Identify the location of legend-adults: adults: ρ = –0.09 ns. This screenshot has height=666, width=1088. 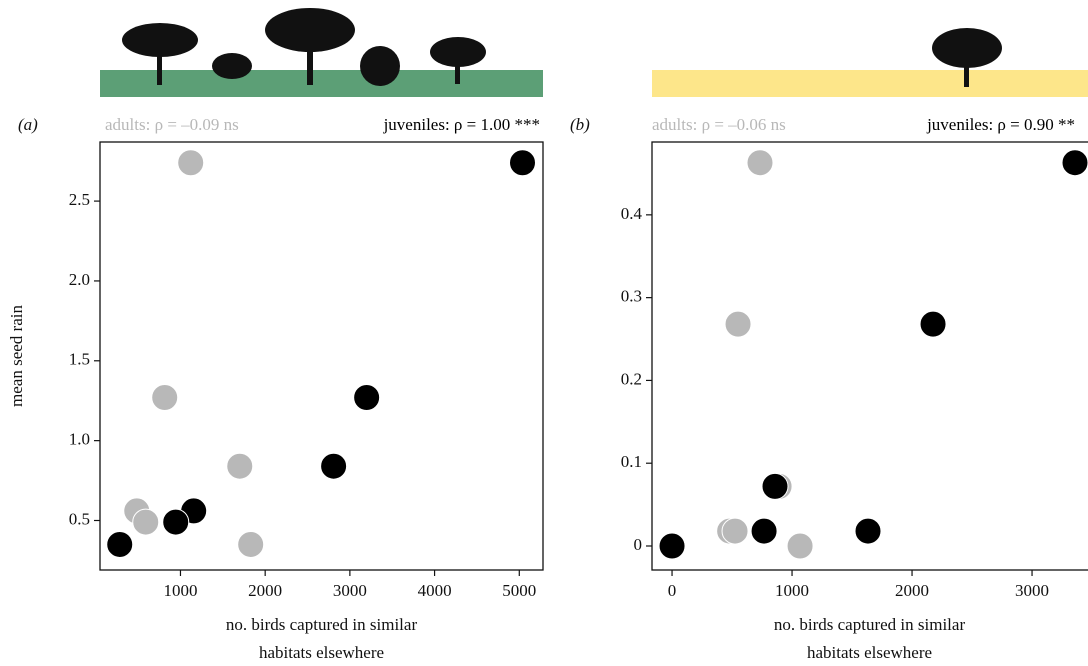
(172, 124).